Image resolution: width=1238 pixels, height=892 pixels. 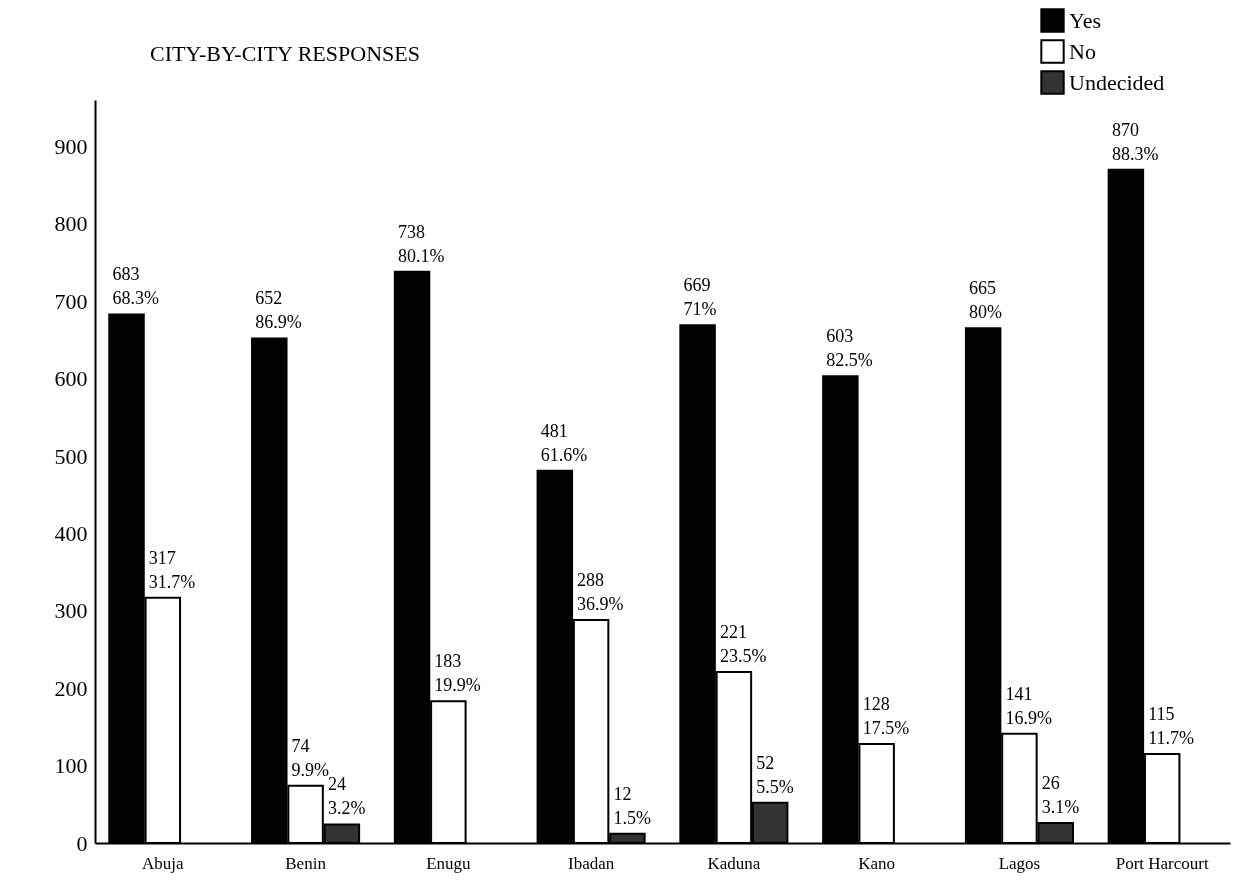 What do you see at coordinates (1117, 82) in the screenshot?
I see `legend-label: Undecided` at bounding box center [1117, 82].